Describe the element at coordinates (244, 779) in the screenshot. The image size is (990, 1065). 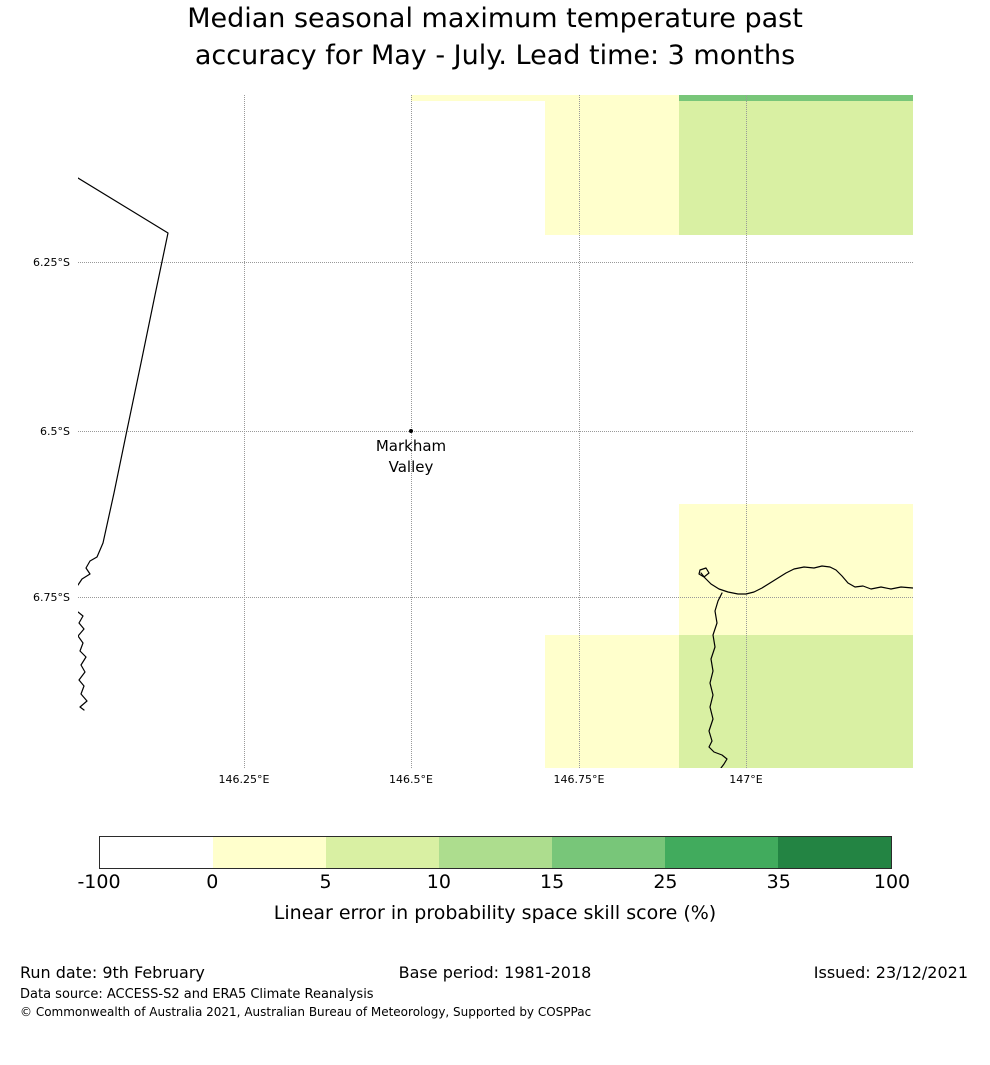
I see `lon-tick-146-25e: 146.25°E` at that location.